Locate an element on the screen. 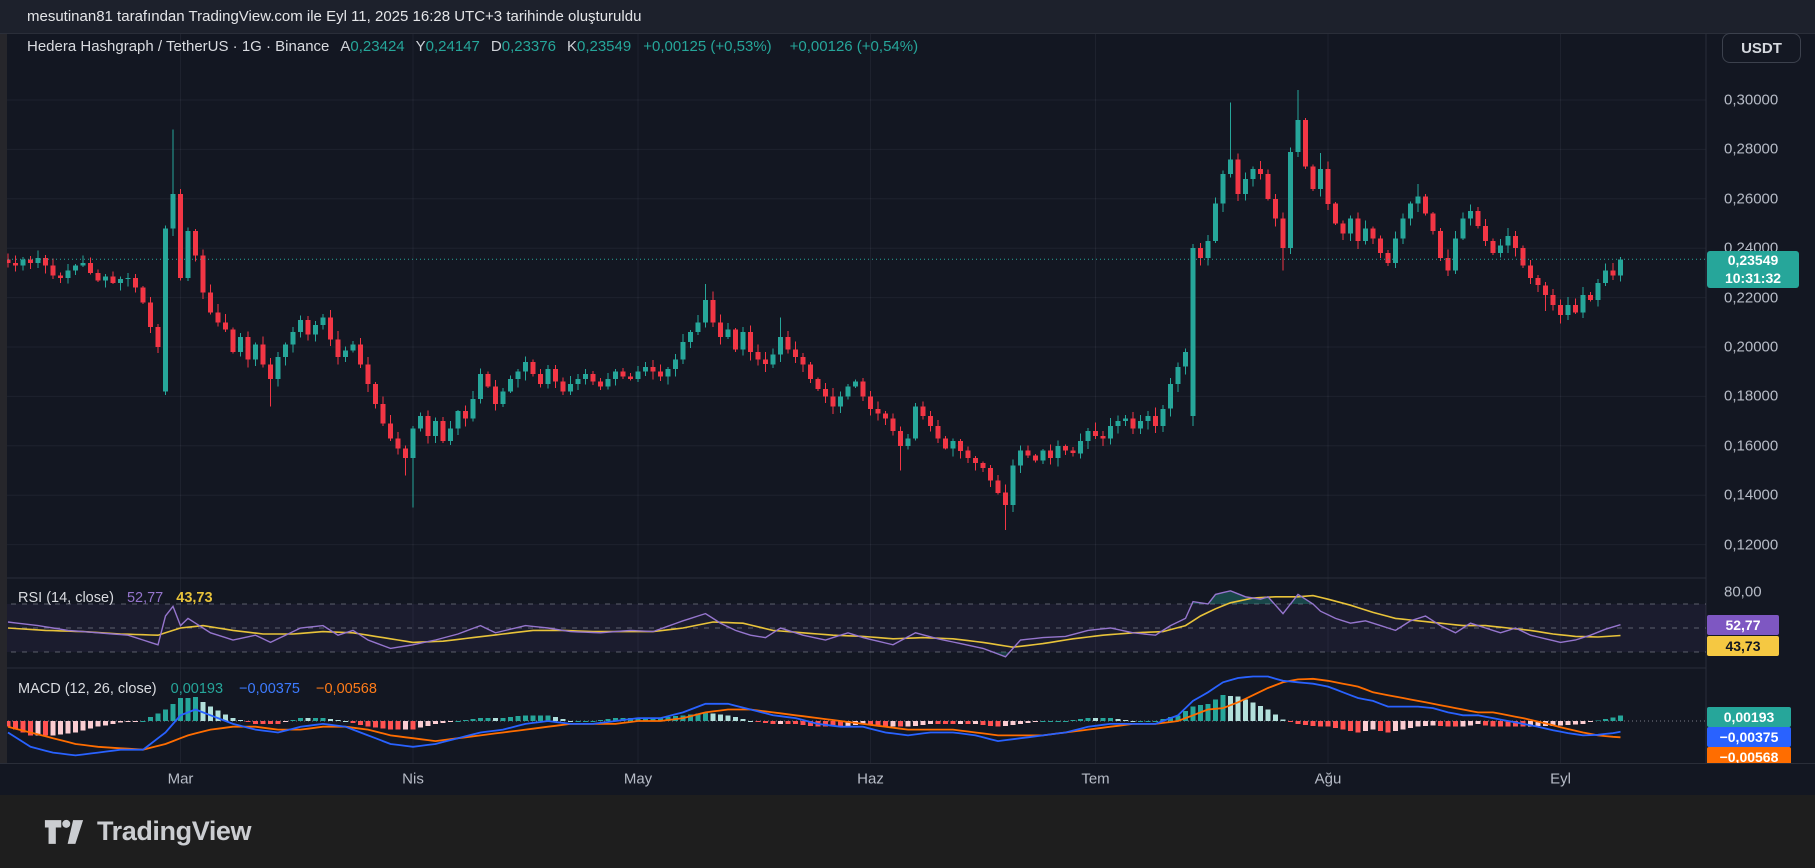 The height and width of the screenshot is (868, 1815). macd-curve is located at coordinates (814, 716).